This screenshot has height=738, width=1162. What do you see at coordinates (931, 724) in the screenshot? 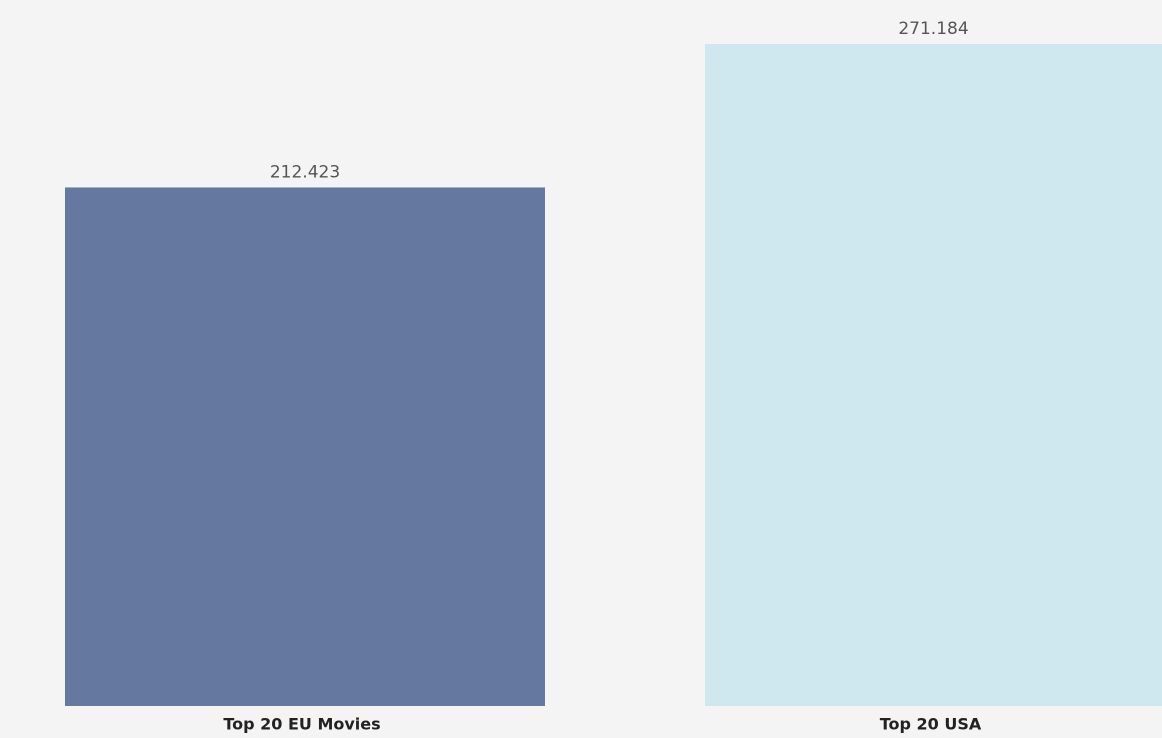
I see `category-label: Top 20 USA` at bounding box center [931, 724].